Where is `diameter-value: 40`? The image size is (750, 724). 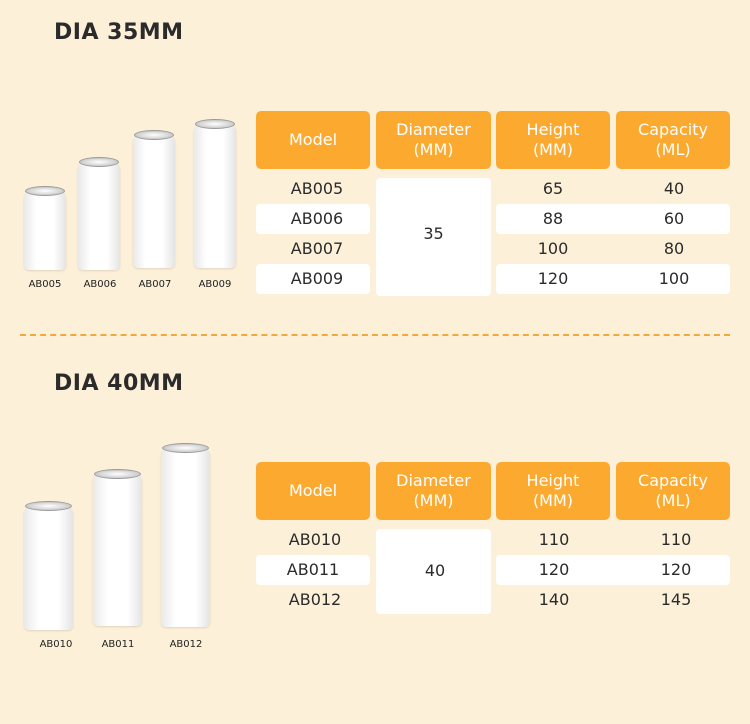
diameter-value: 40 is located at coordinates (435, 570).